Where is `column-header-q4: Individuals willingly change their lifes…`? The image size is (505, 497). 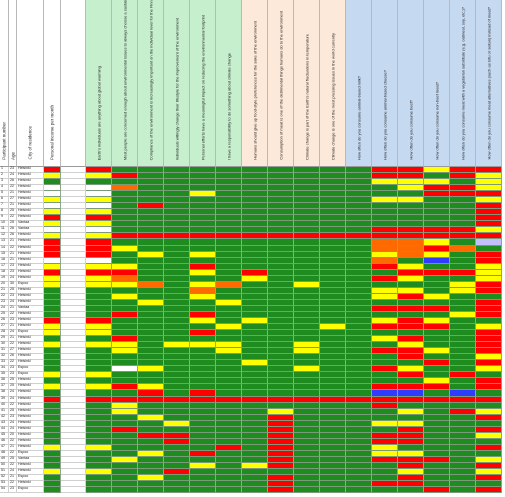 column-header-q4: Individuals willingly change their lifes… is located at coordinates (177, 83).